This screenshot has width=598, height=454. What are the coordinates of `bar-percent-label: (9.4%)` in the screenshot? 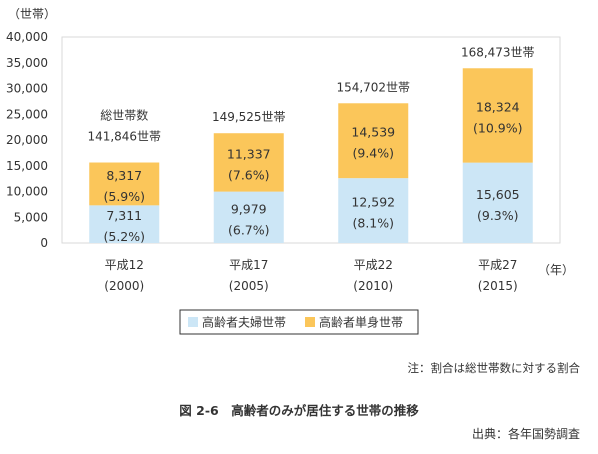 It's located at (373, 153).